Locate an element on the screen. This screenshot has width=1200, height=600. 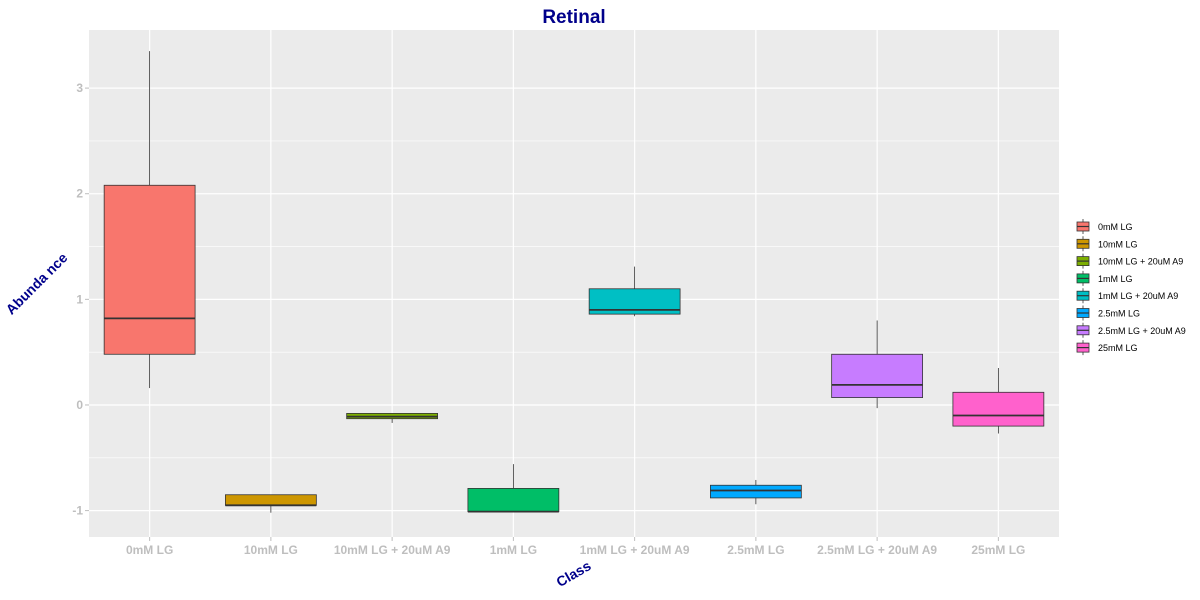
legend-item: 10mM LG + 20uM A9 is located at coordinates (1129, 261).